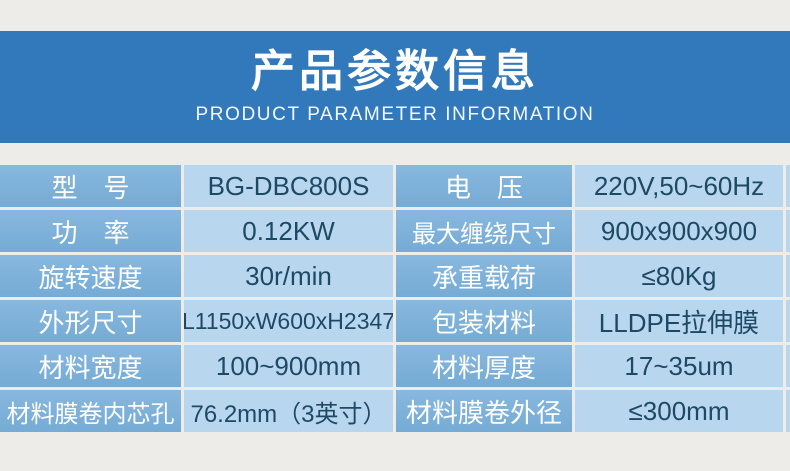 The width and height of the screenshot is (790, 471). Describe the element at coordinates (395, 114) in the screenshot. I see `page-subtitle: PRODUCT PARAMETER INFORMATION` at that location.